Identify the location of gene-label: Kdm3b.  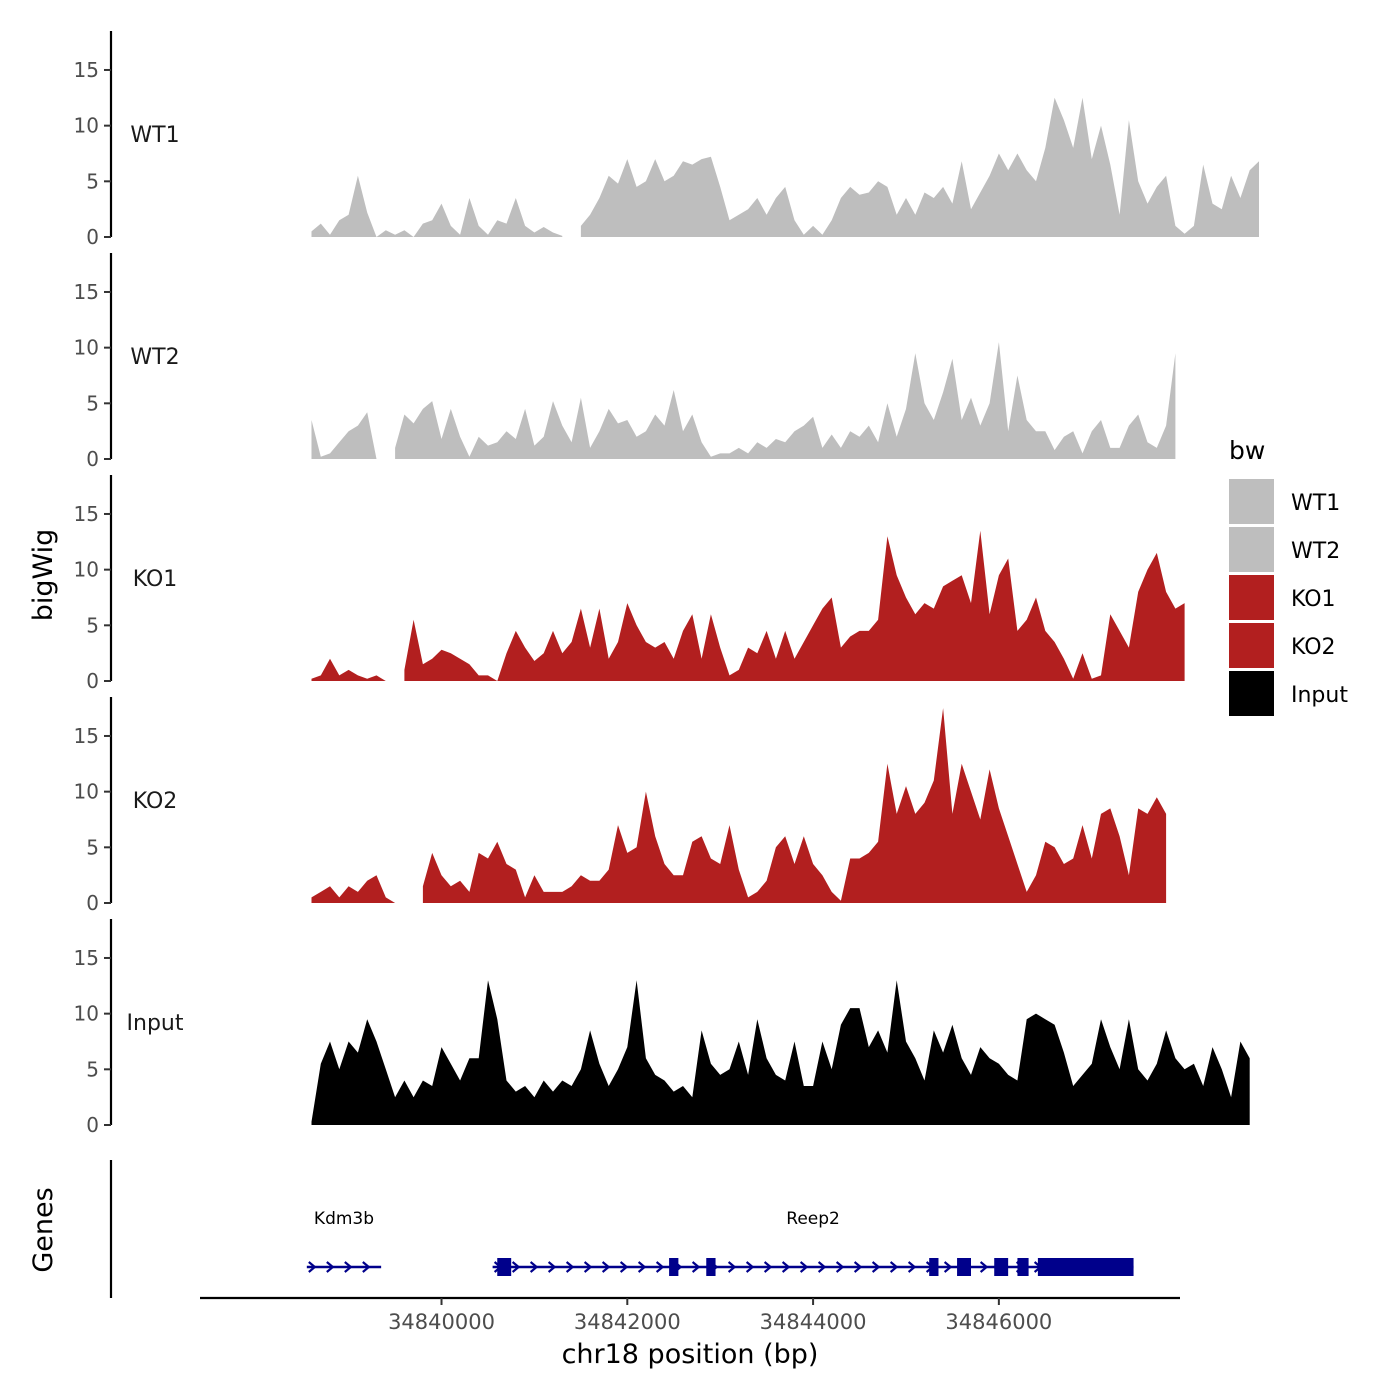
(344, 1219).